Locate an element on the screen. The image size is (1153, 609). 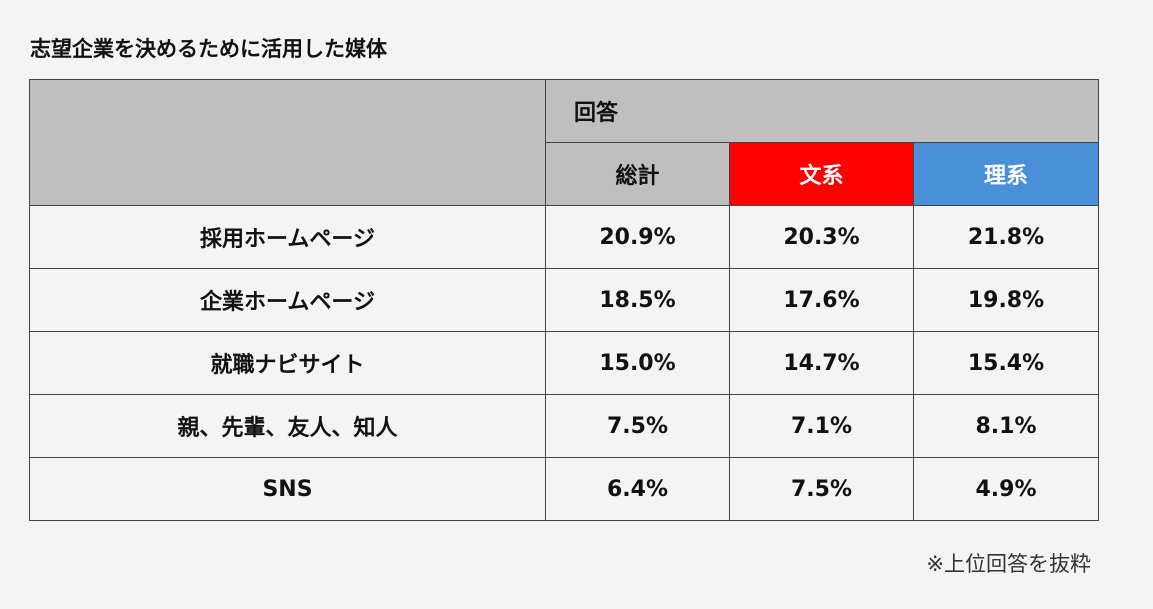
table-row: 親、先輩、友人、知人 7.5% 7.1% 8.1% is located at coordinates (564, 426).